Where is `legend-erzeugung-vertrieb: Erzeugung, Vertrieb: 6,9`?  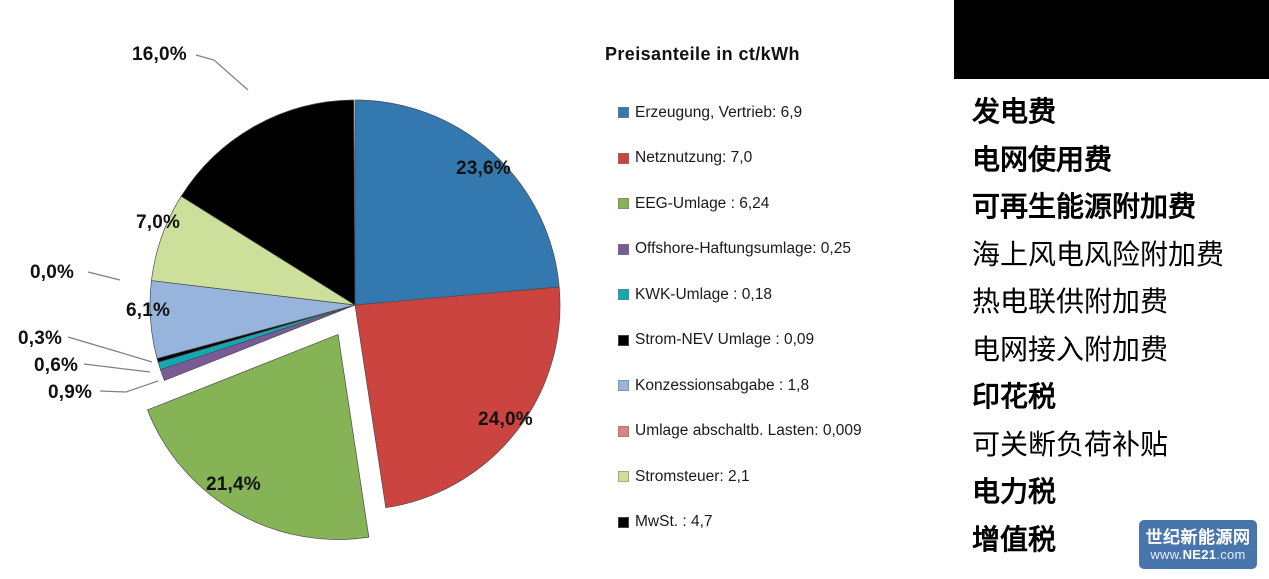 legend-erzeugung-vertrieb: Erzeugung, Vertrieb: 6,9 is located at coordinates (786, 113).